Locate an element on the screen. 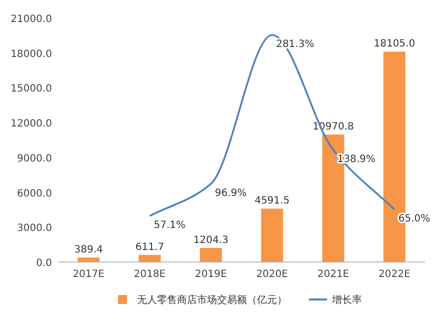 The width and height of the screenshot is (435, 321). x-tick-label: 2018E is located at coordinates (150, 274).